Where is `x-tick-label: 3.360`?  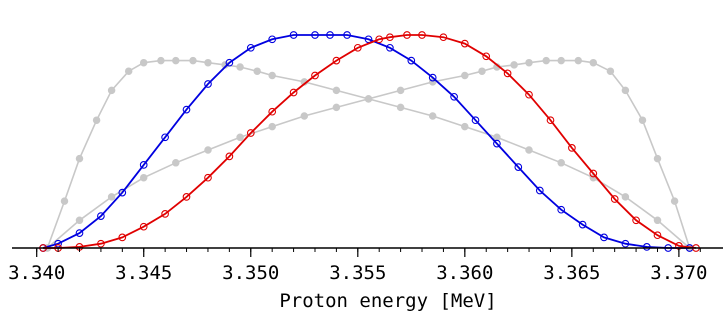
x-tick-label: 3.360 is located at coordinates (464, 273).